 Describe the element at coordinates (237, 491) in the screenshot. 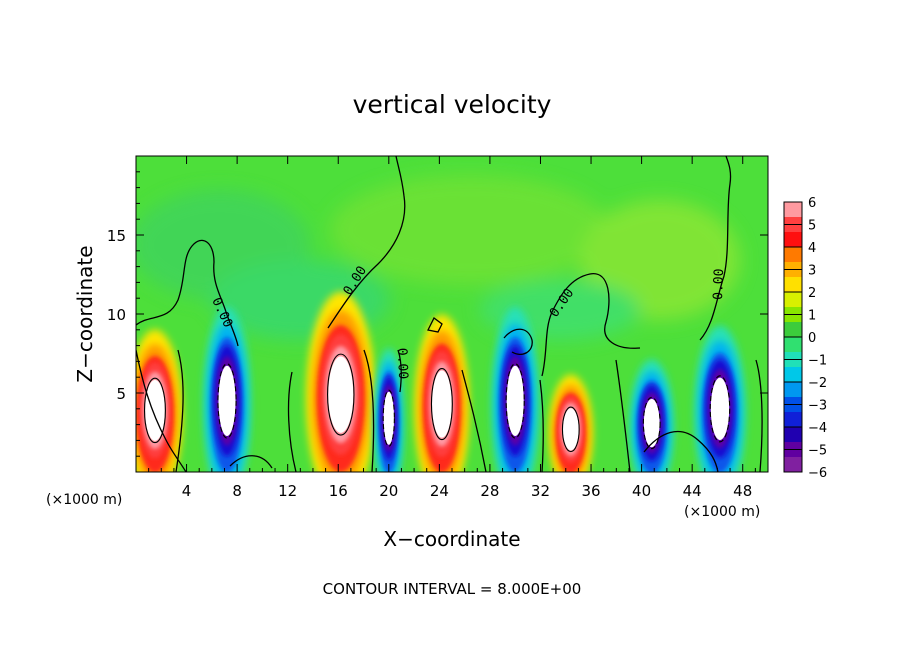

I see `x-tick-label: 8` at that location.